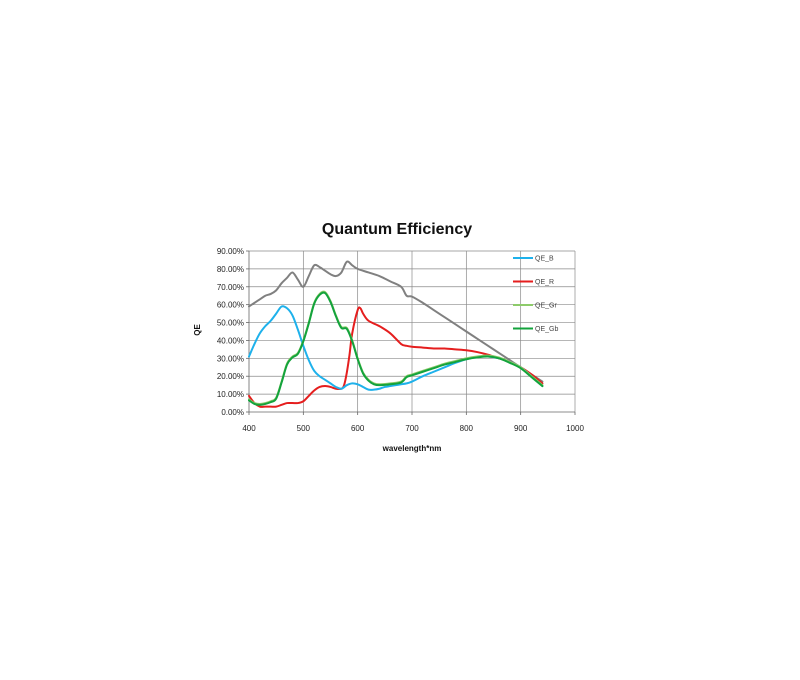  What do you see at coordinates (521, 428) in the screenshot?
I see `x-tick-label: 900` at bounding box center [521, 428].